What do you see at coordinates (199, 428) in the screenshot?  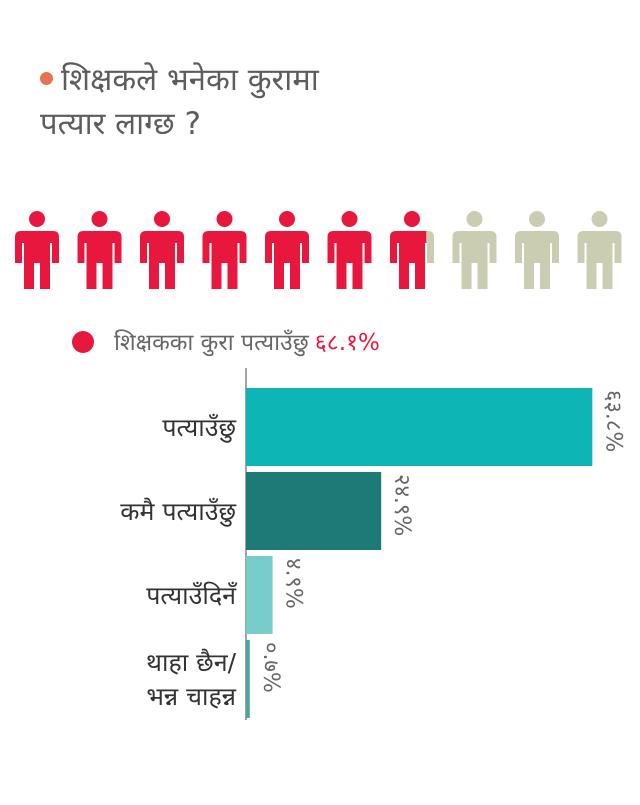 I see `category-label: पत्याउँछु` at bounding box center [199, 428].